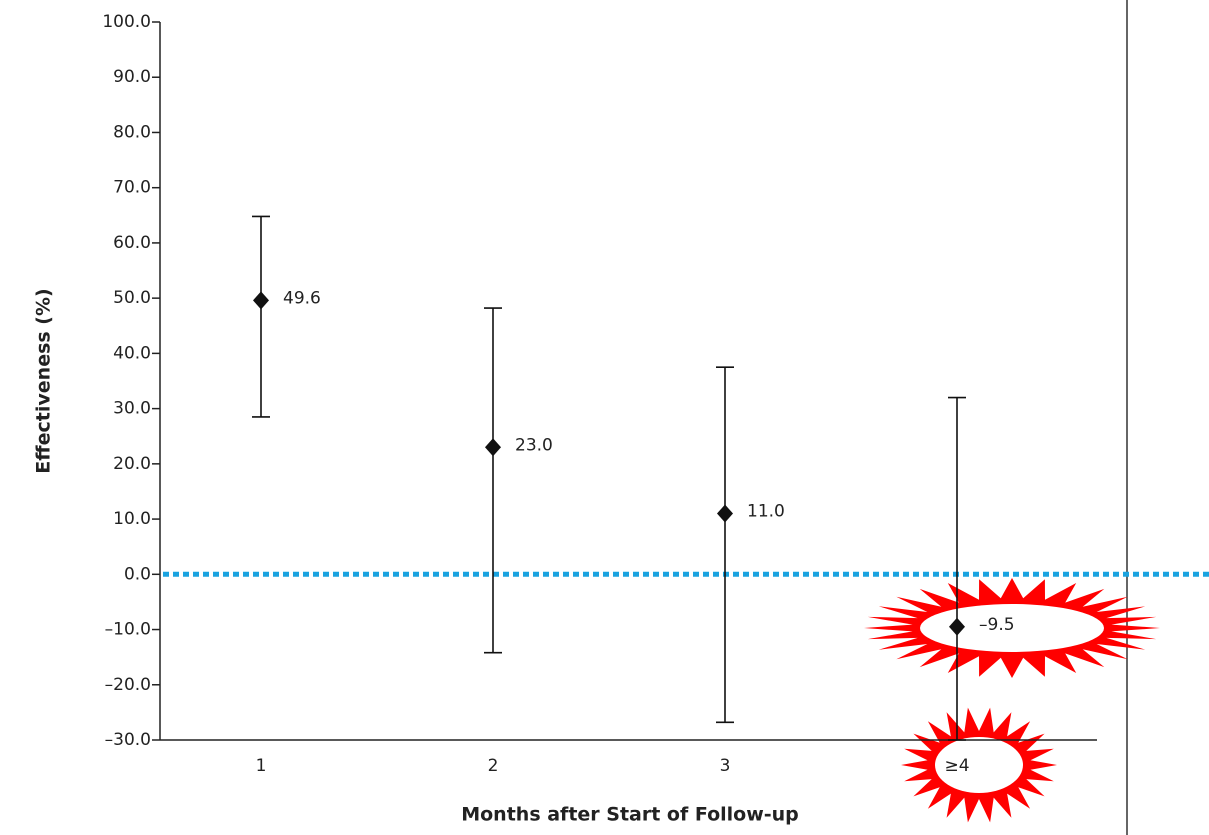 Image resolution: width=1209 pixels, height=835 pixels. Describe the element at coordinates (132, 519) in the screenshot. I see `y-tick-label: 10.0` at that location.